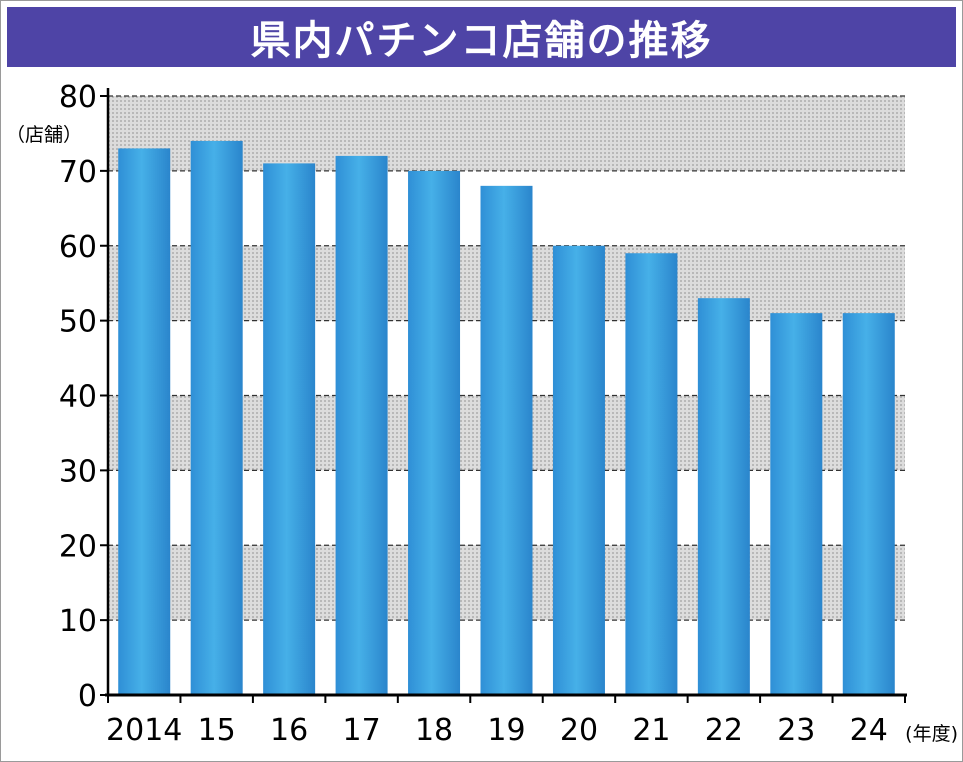  Describe the element at coordinates (78, 621) in the screenshot. I see `y-tick-label: 10` at that location.